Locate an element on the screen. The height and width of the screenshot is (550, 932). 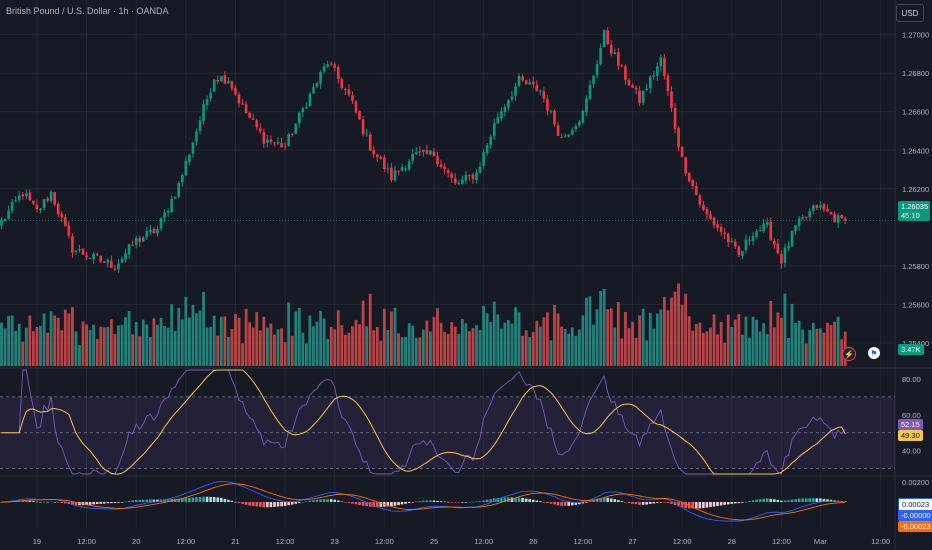
currency-button: USD is located at coordinates (910, 13).